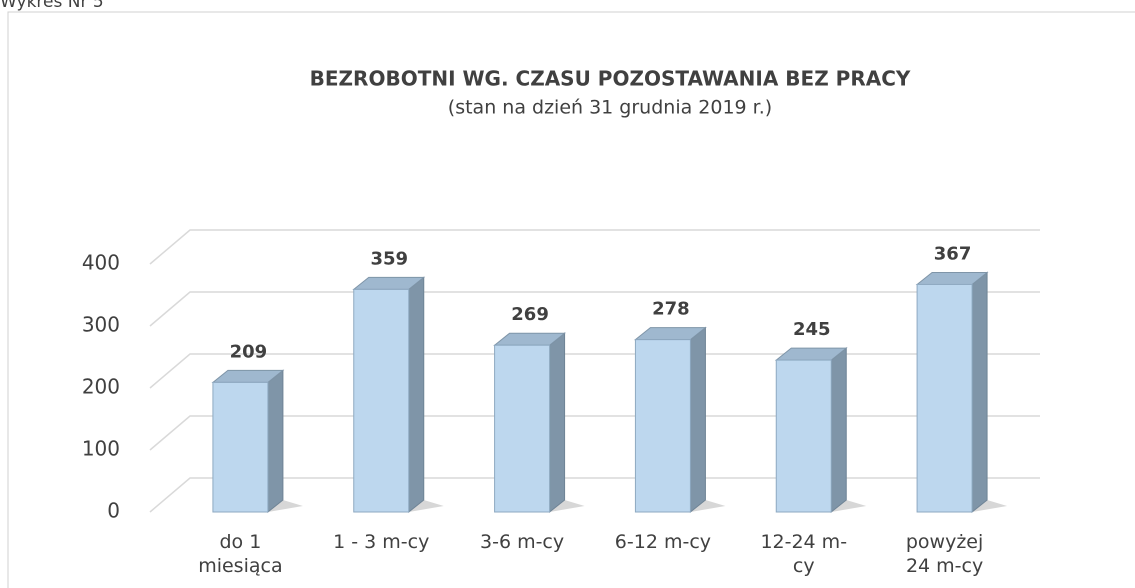  What do you see at coordinates (52, 6) in the screenshot?
I see `caption: Wykres Nr 5` at bounding box center [52, 6].